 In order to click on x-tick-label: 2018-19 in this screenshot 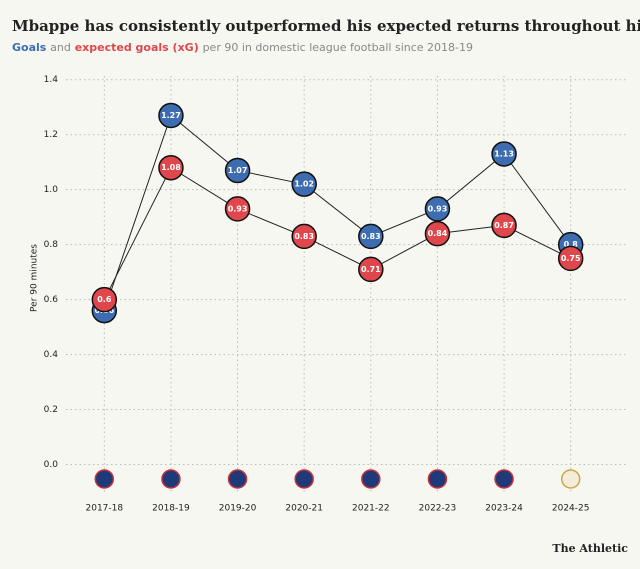, I will do `click(171, 509)`.